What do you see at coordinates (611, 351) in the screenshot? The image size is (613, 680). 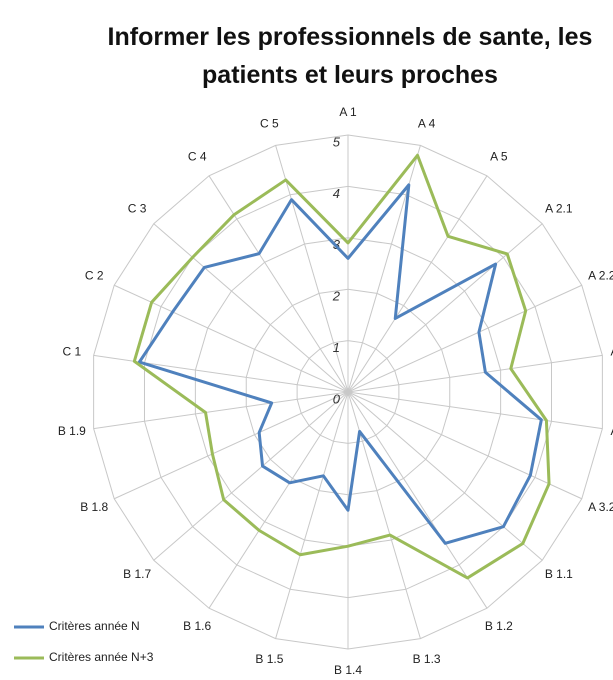 I see `category-label: A 2.3` at bounding box center [611, 351].